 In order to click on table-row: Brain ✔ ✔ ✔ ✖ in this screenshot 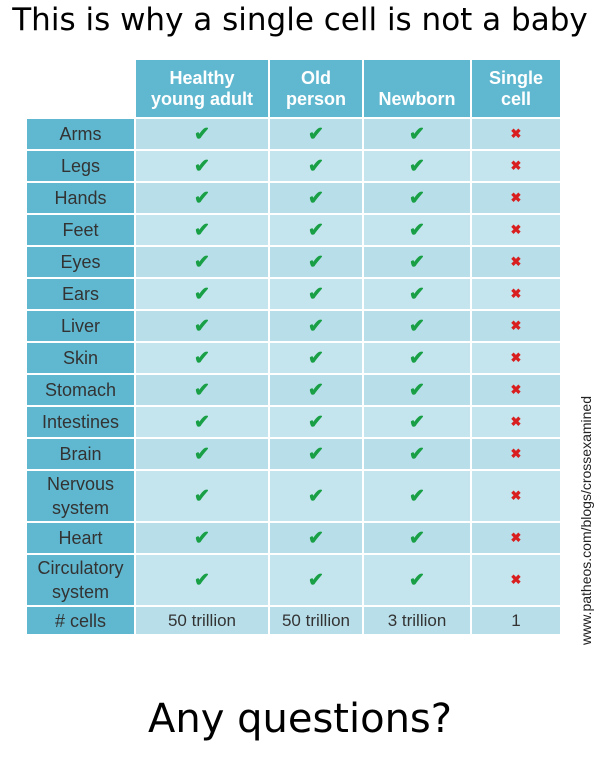, I will do `click(293, 454)`.